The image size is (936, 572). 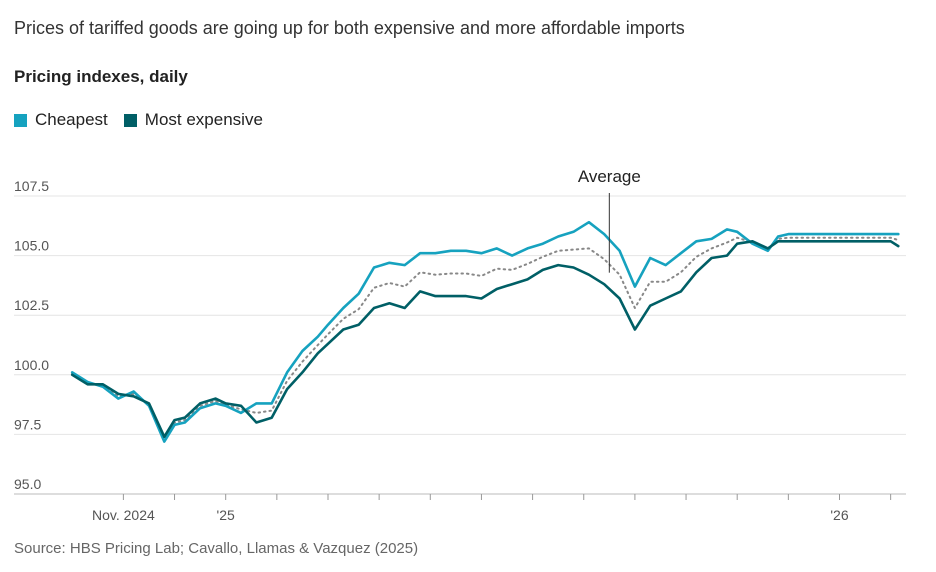 I want to click on y-tick-label: 95.0, so click(x=27, y=484).